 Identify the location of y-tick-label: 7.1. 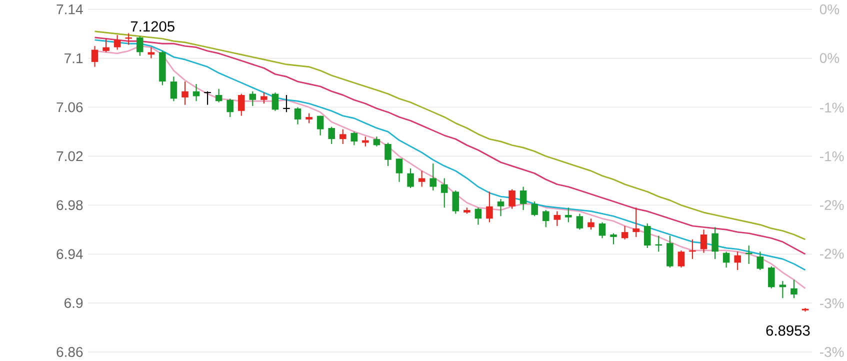
(73, 58).